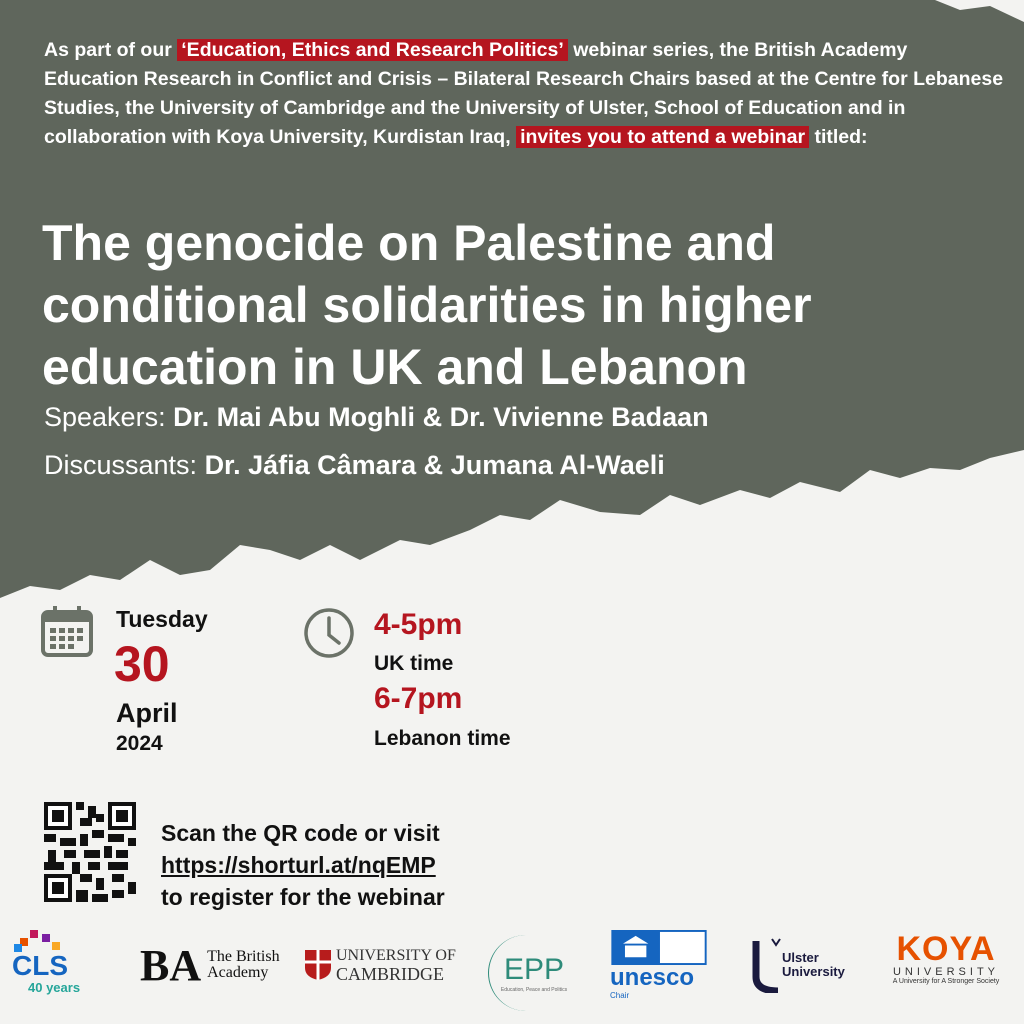 The image size is (1024, 1024). What do you see at coordinates (396, 955) in the screenshot?
I see `cambridge-line1: UNIVERSITY OF` at bounding box center [396, 955].